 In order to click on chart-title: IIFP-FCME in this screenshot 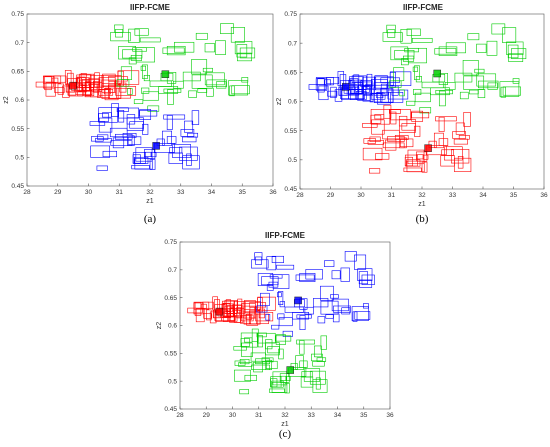, I will do `click(285, 235)`.